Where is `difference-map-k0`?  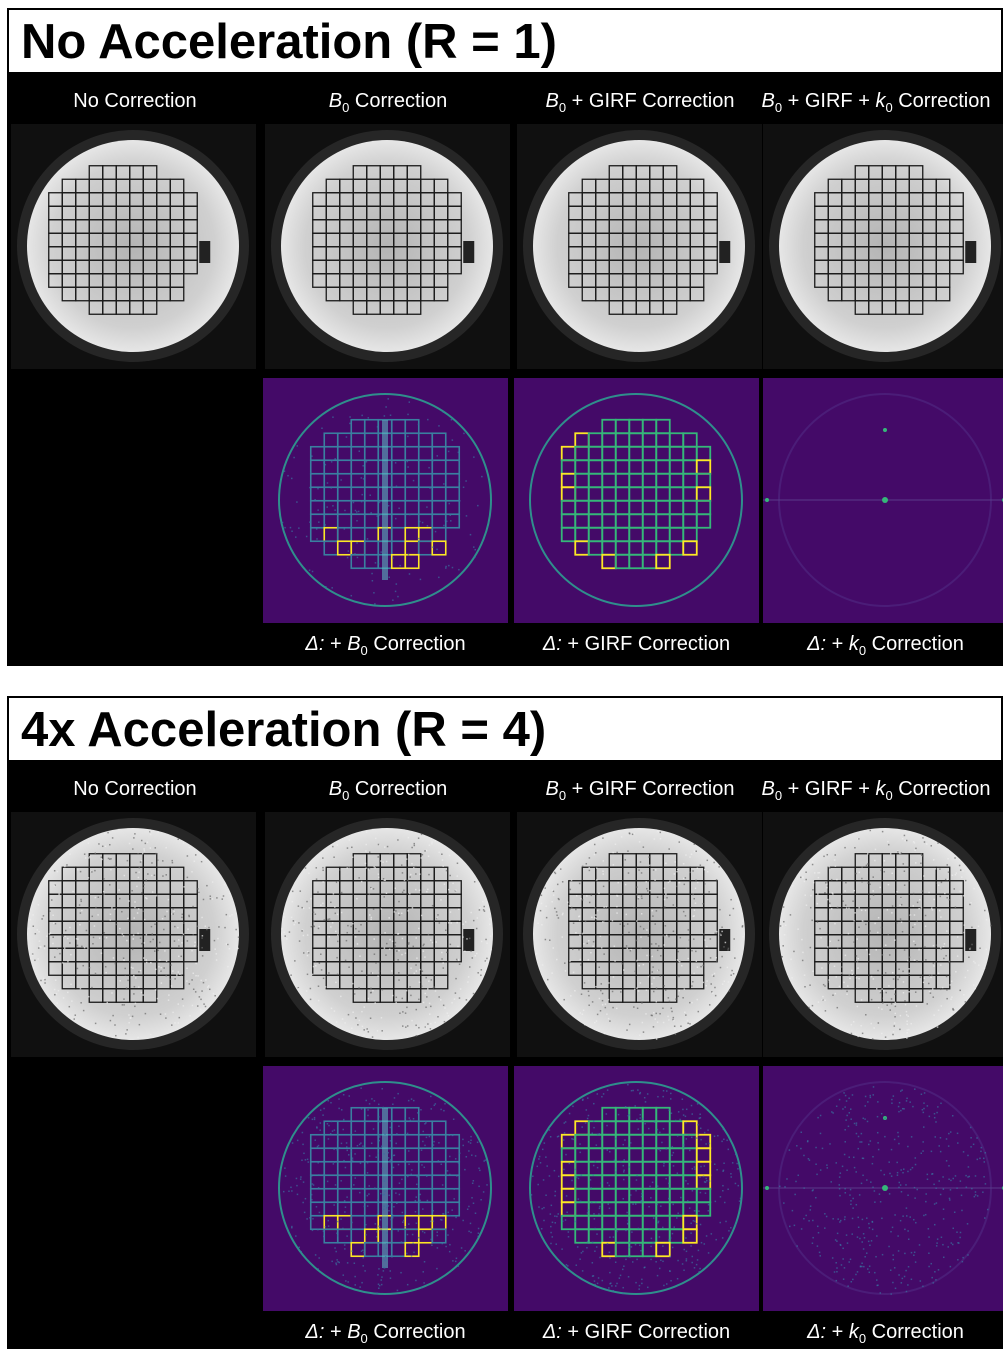 difference-map-k0 is located at coordinates (883, 500).